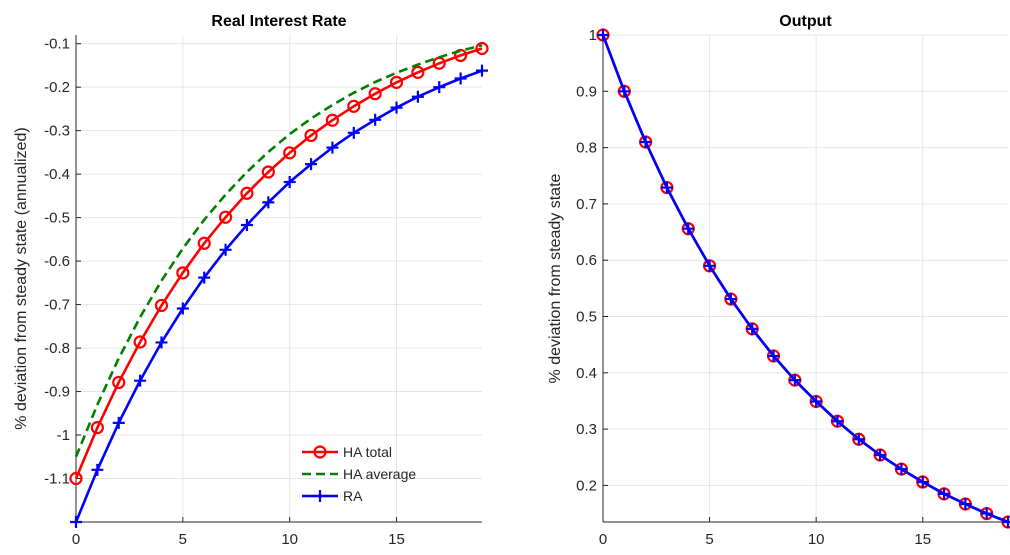 The image size is (1010, 555). I want to click on y-tick-label: -0.7, so click(57, 305).